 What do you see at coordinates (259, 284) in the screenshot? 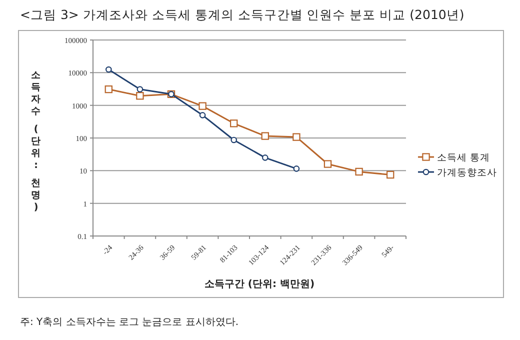
I see `x-axis-title: 소득구간 (단위: 백만원)` at bounding box center [259, 284].